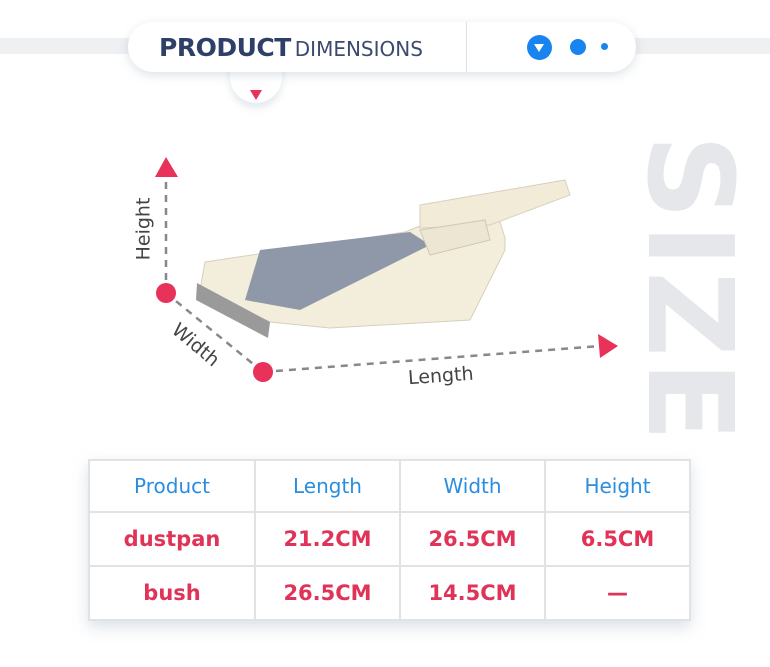 This screenshot has height=667, width=770. What do you see at coordinates (539, 47) in the screenshot?
I see `chevron-down-circle-icon` at bounding box center [539, 47].